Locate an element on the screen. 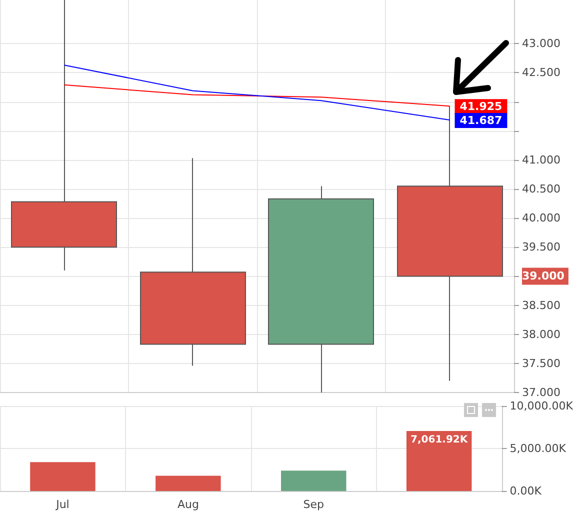 The height and width of the screenshot is (529, 576). y-tick-label: 38.000 is located at coordinates (541, 334).